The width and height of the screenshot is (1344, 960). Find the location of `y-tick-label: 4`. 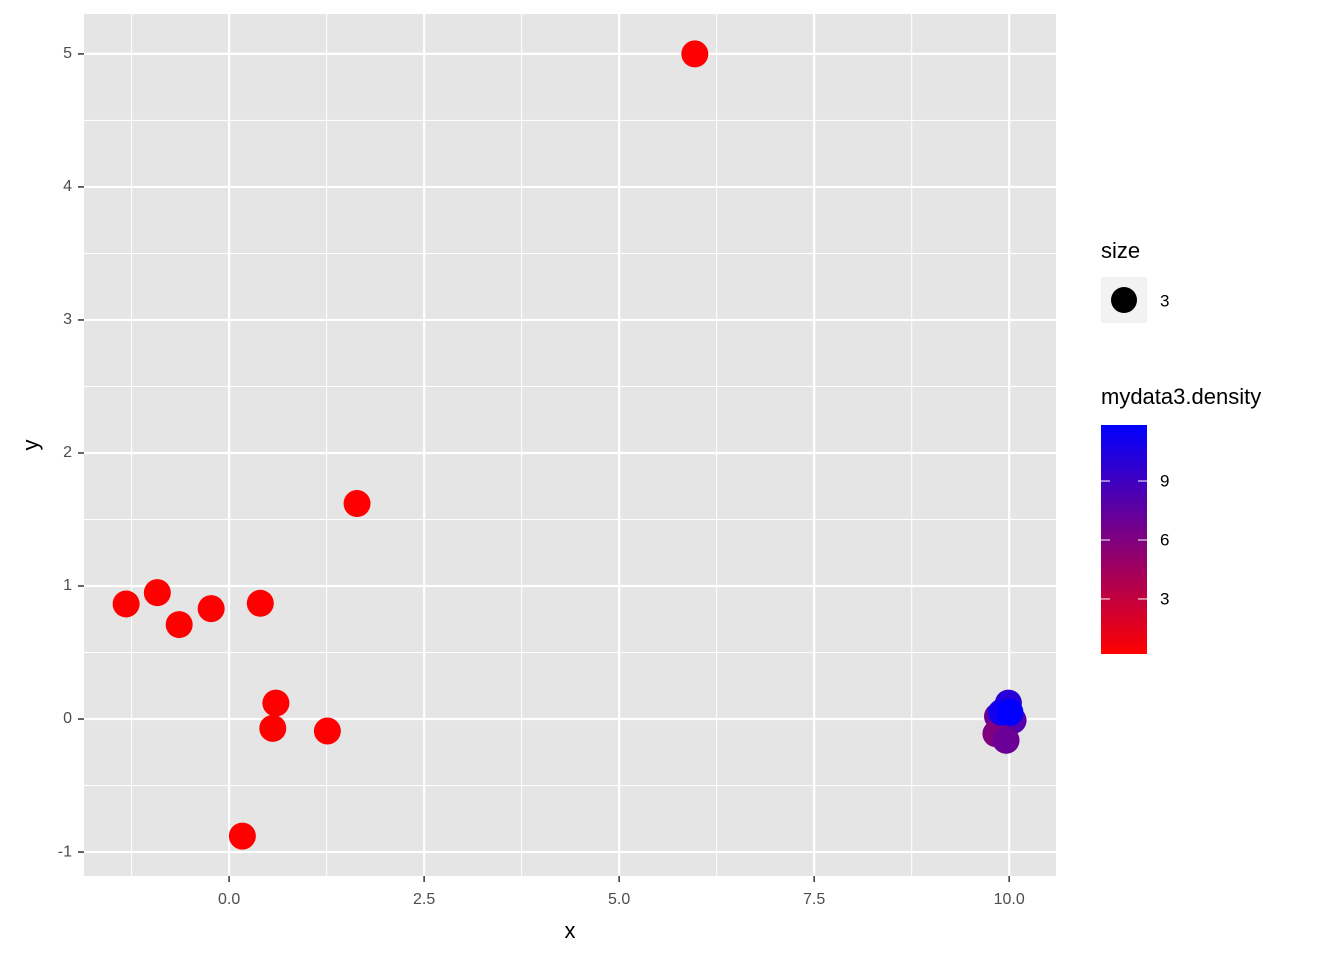

y-tick-label: 4 is located at coordinates (67, 186).